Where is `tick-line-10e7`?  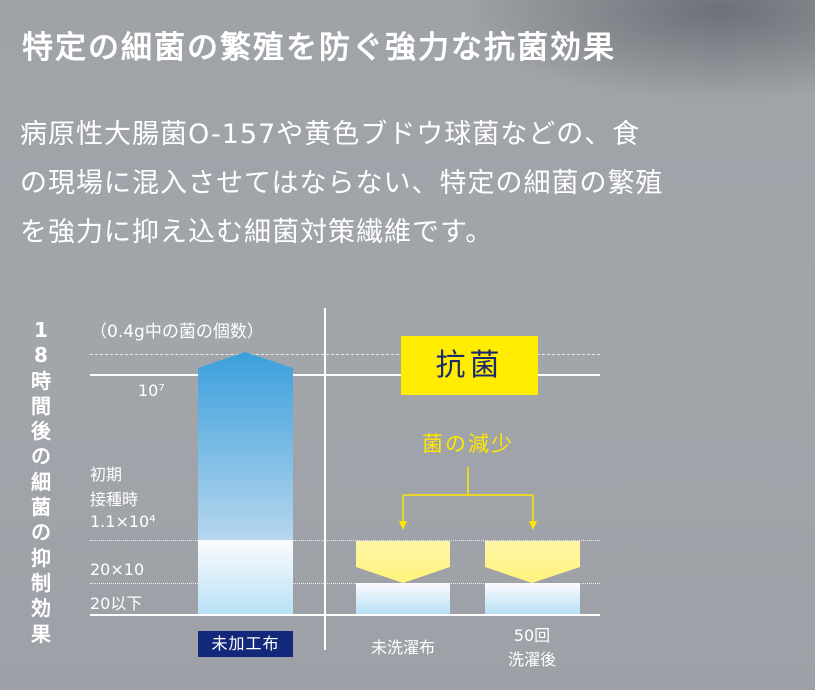 tick-line-10e7 is located at coordinates (345, 375).